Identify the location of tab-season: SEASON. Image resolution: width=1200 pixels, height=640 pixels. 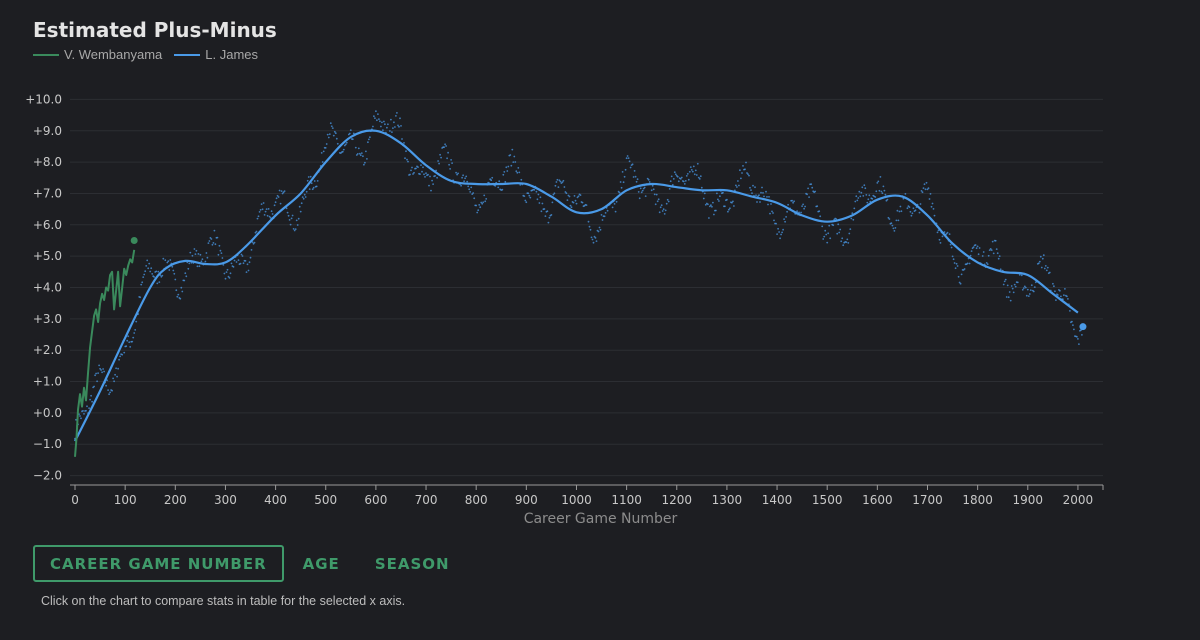
(412, 563).